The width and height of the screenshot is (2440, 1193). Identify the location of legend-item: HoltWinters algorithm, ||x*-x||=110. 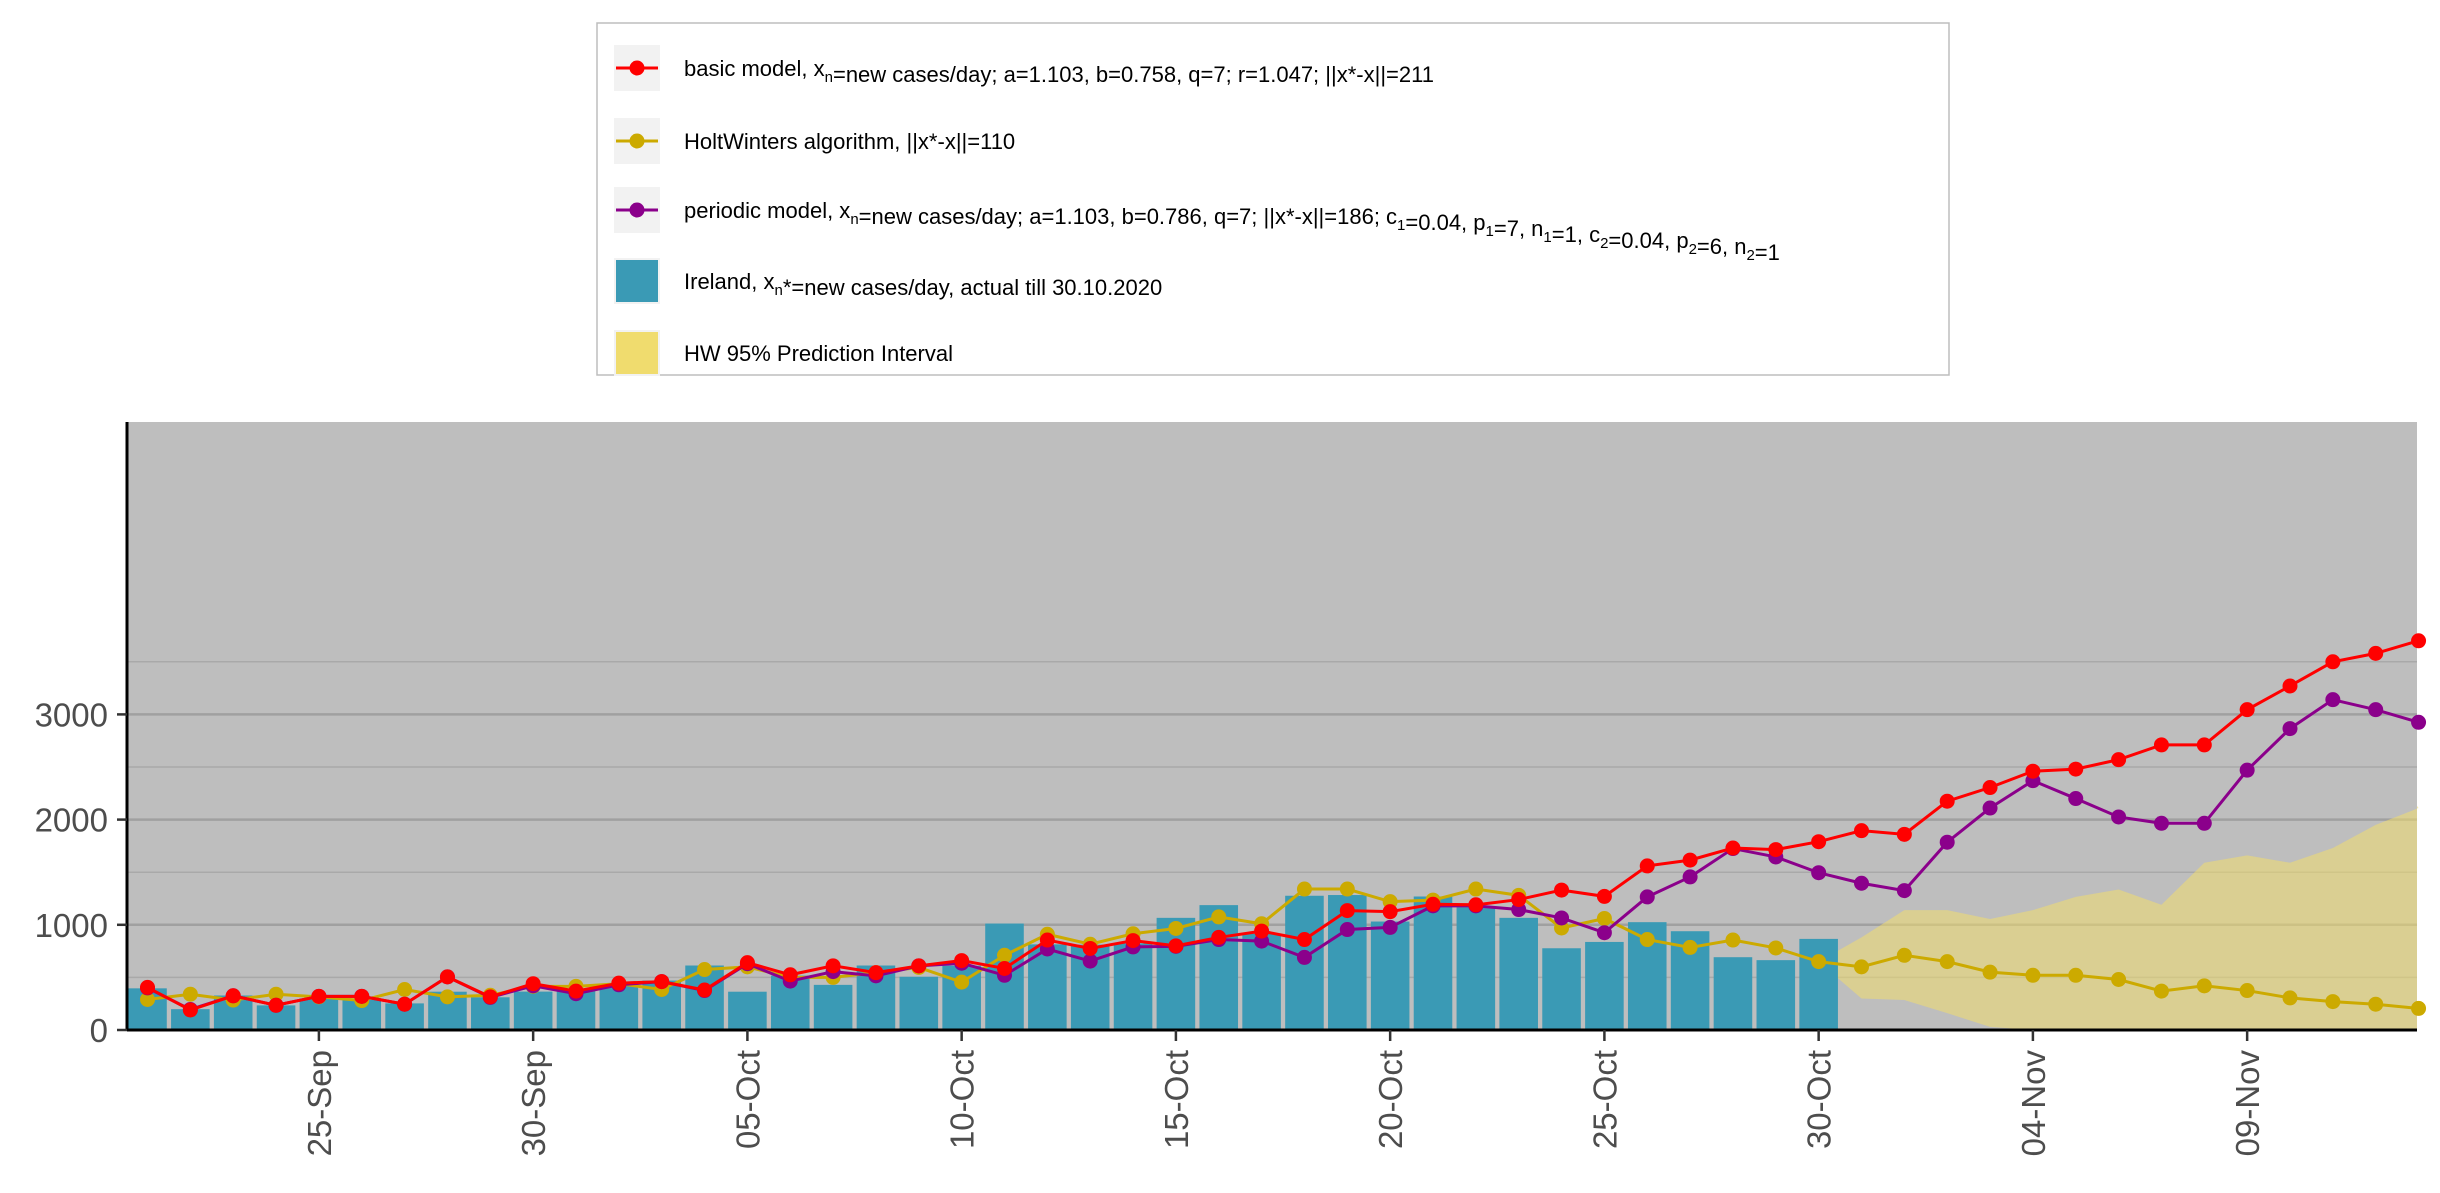
(814, 141).